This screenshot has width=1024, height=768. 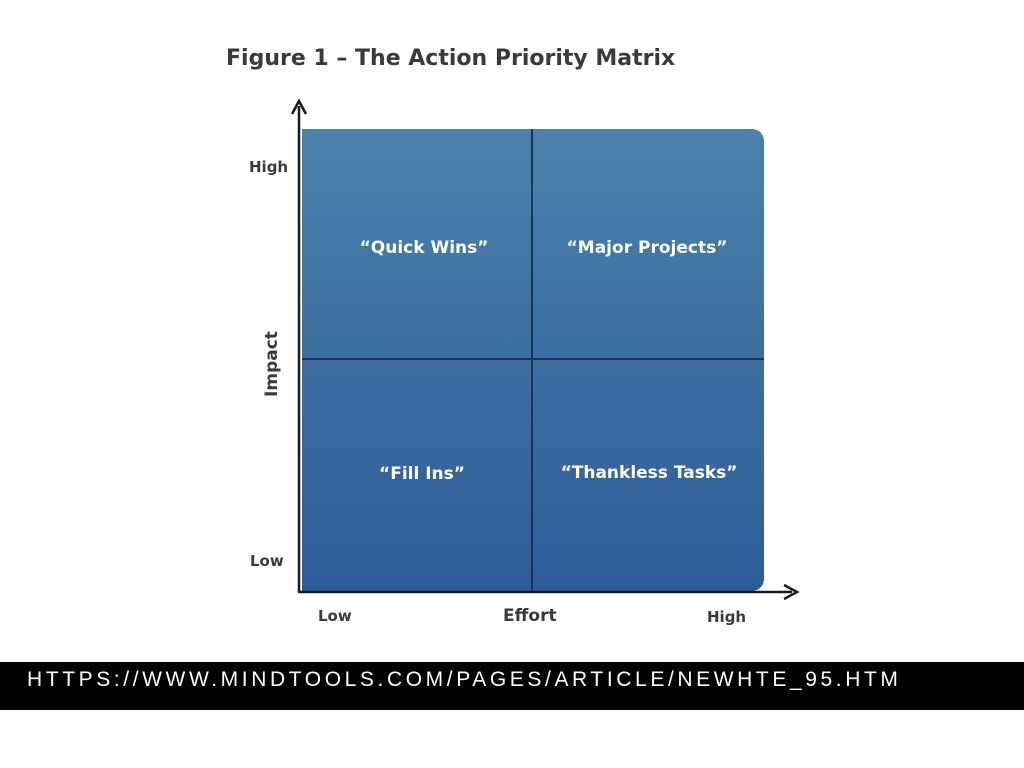 I want to click on x-axis-high-label: High, so click(x=727, y=617).